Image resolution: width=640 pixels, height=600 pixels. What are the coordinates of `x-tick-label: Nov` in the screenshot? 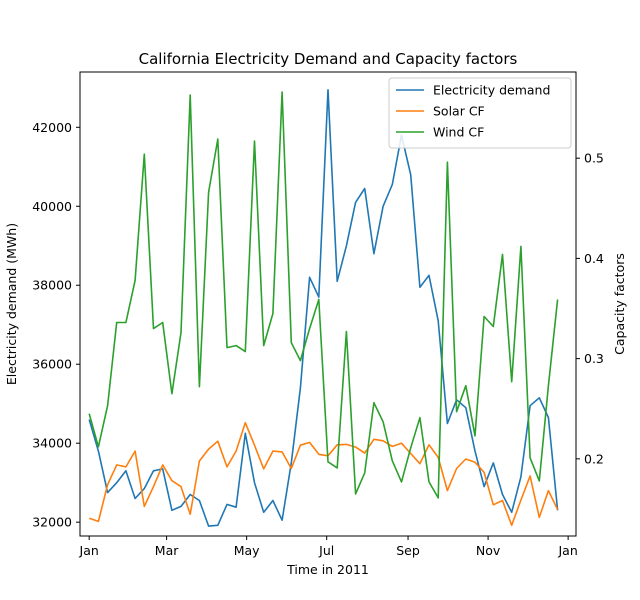 It's located at (488, 550).